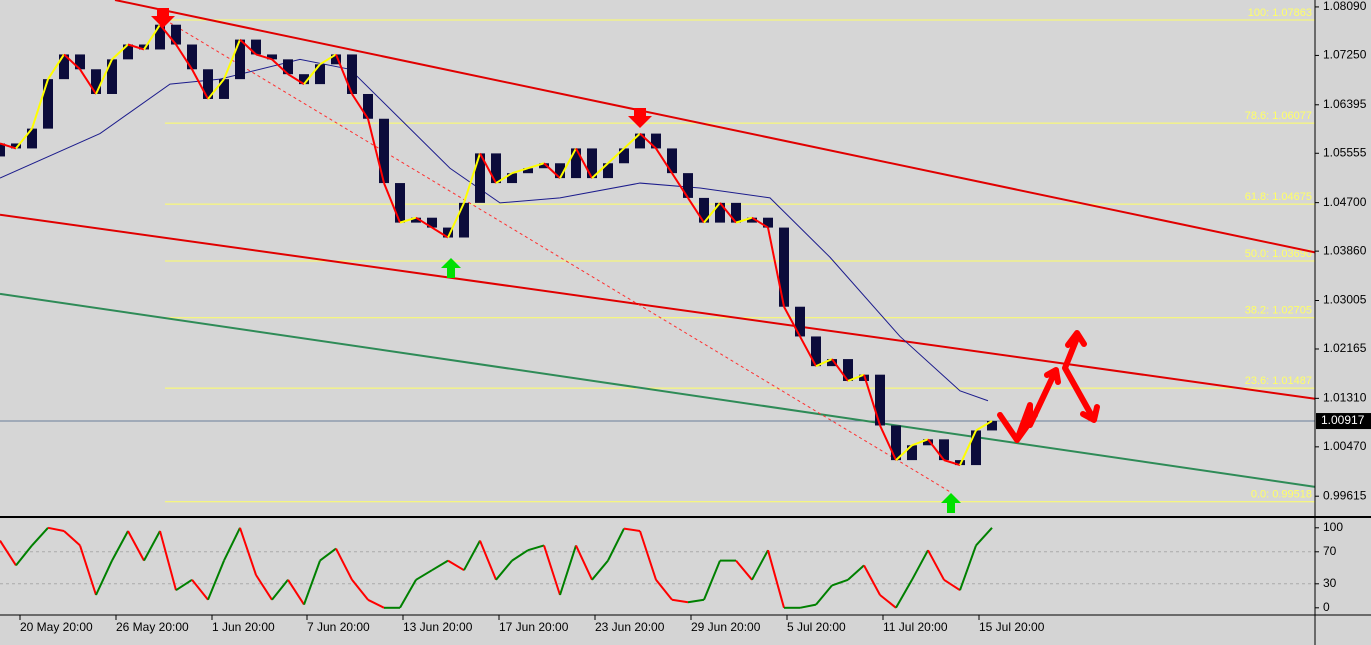  Describe the element at coordinates (163, 18) in the screenshot. I see `sell-arrow` at that location.